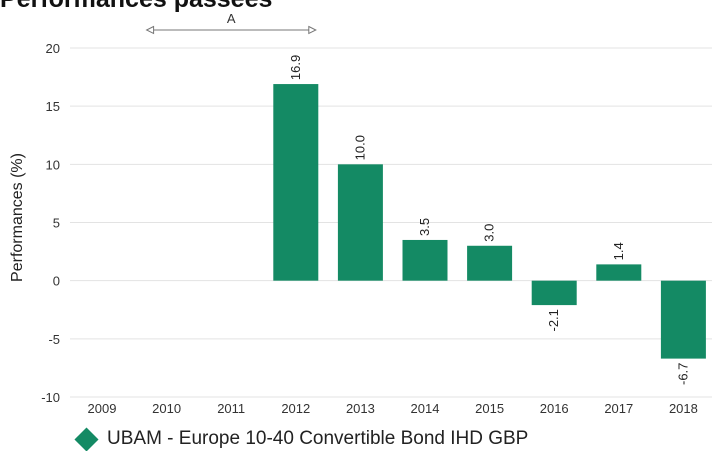 The height and width of the screenshot is (451, 712). I want to click on bar-2015, so click(490, 263).